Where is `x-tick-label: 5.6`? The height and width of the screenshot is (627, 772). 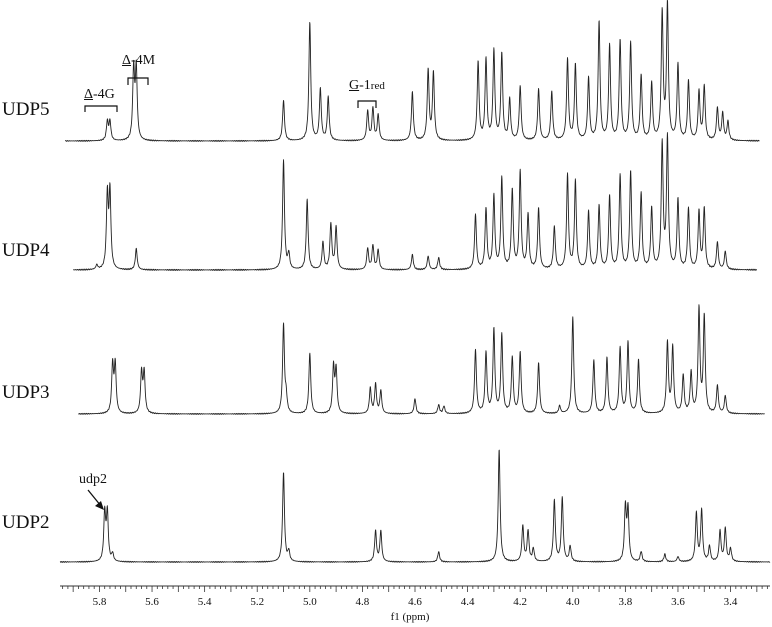
x-tick-label: 5.6 is located at coordinates (152, 602).